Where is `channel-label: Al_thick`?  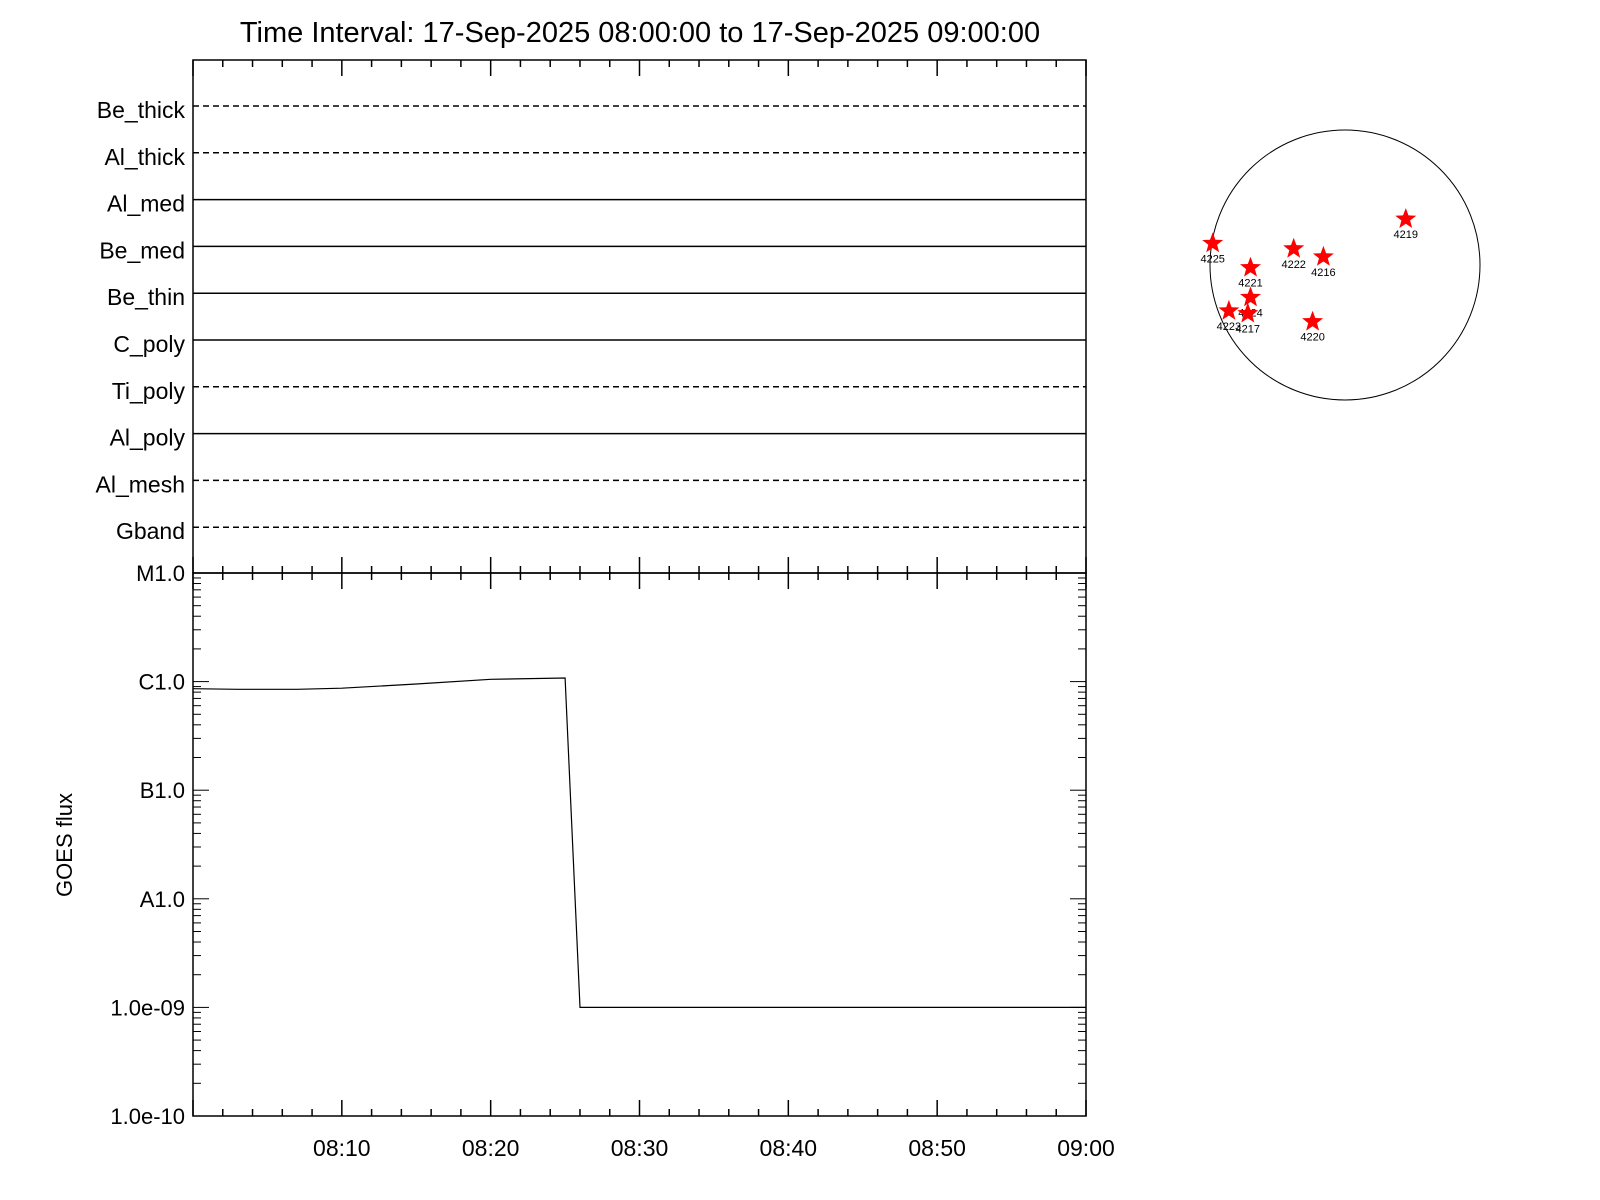
channel-label: Al_thick is located at coordinates (144, 157).